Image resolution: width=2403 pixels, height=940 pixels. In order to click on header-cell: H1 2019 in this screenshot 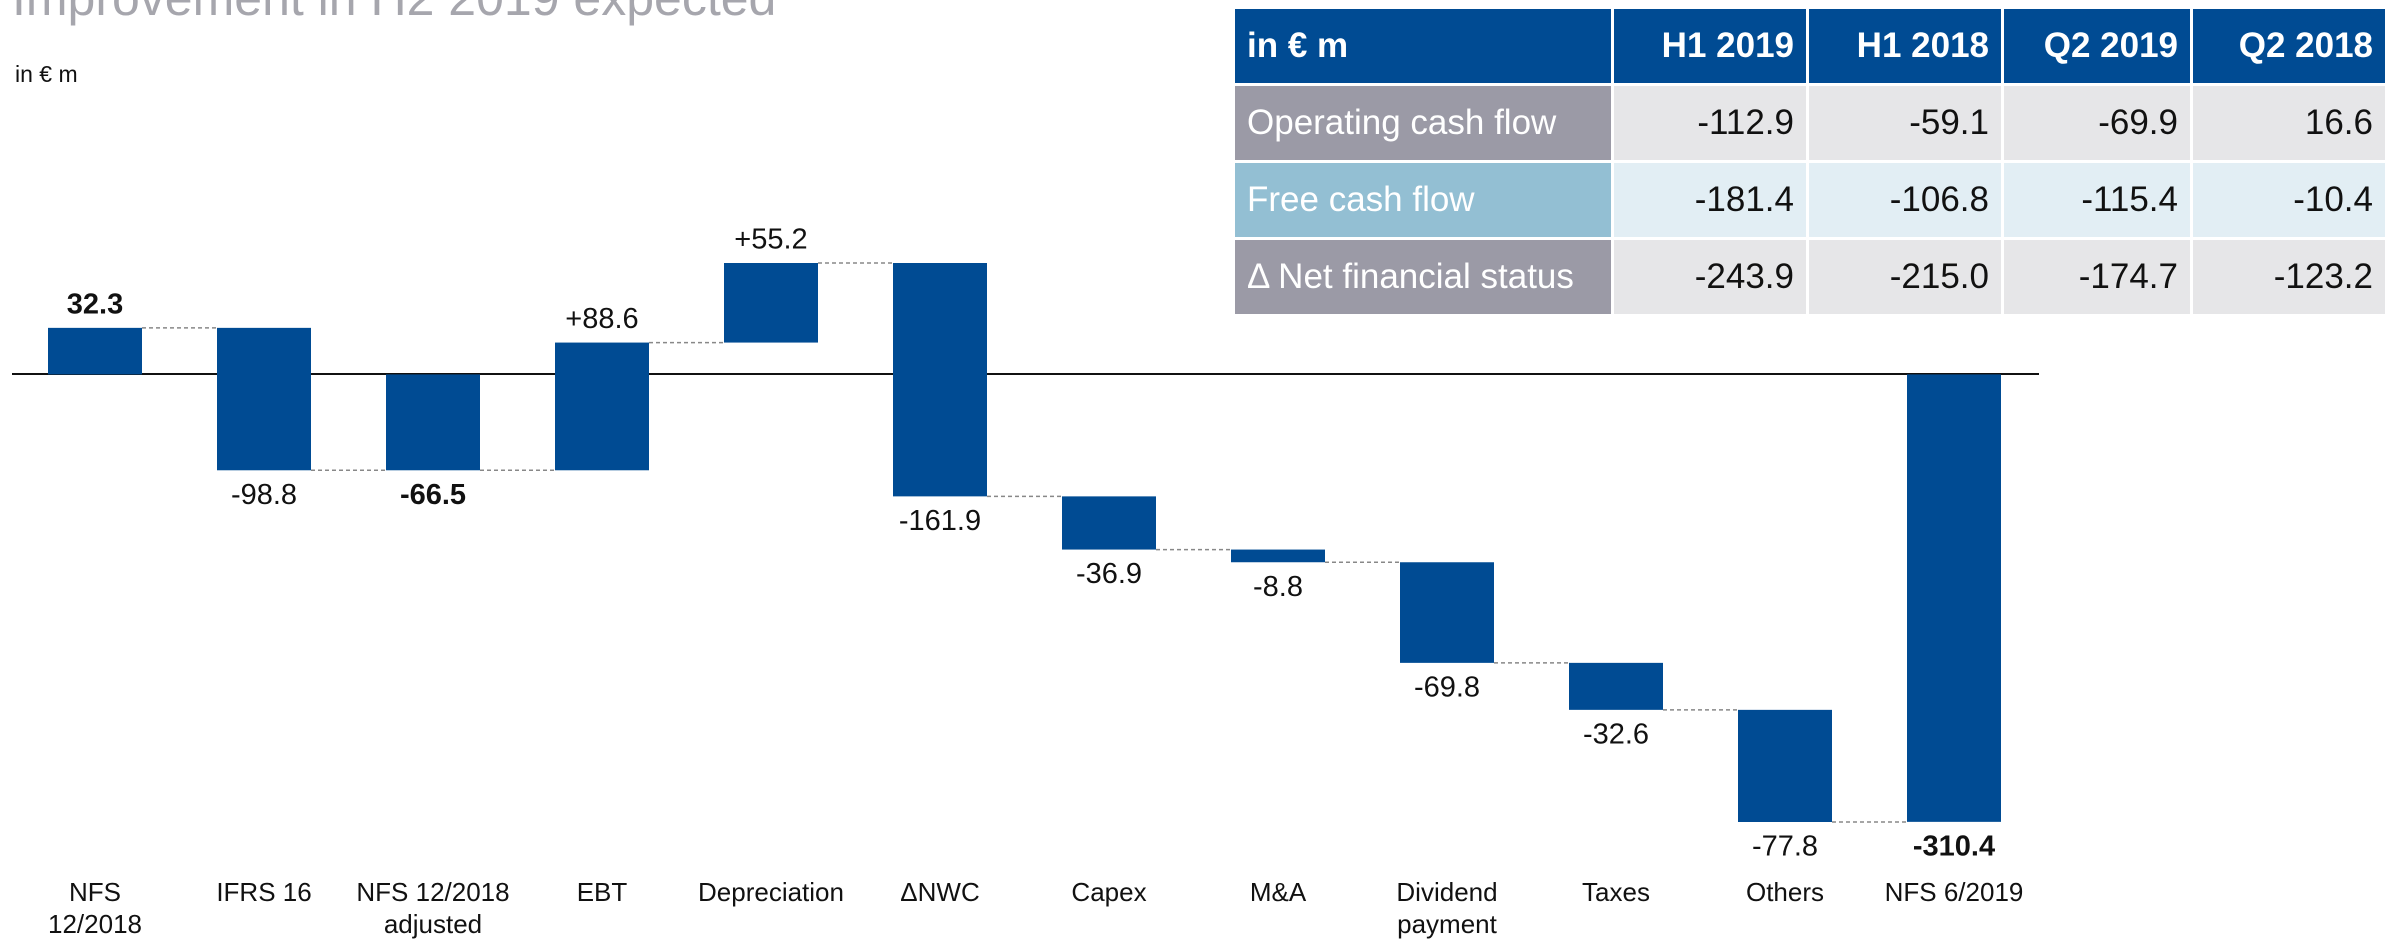, I will do `click(1710, 46)`.